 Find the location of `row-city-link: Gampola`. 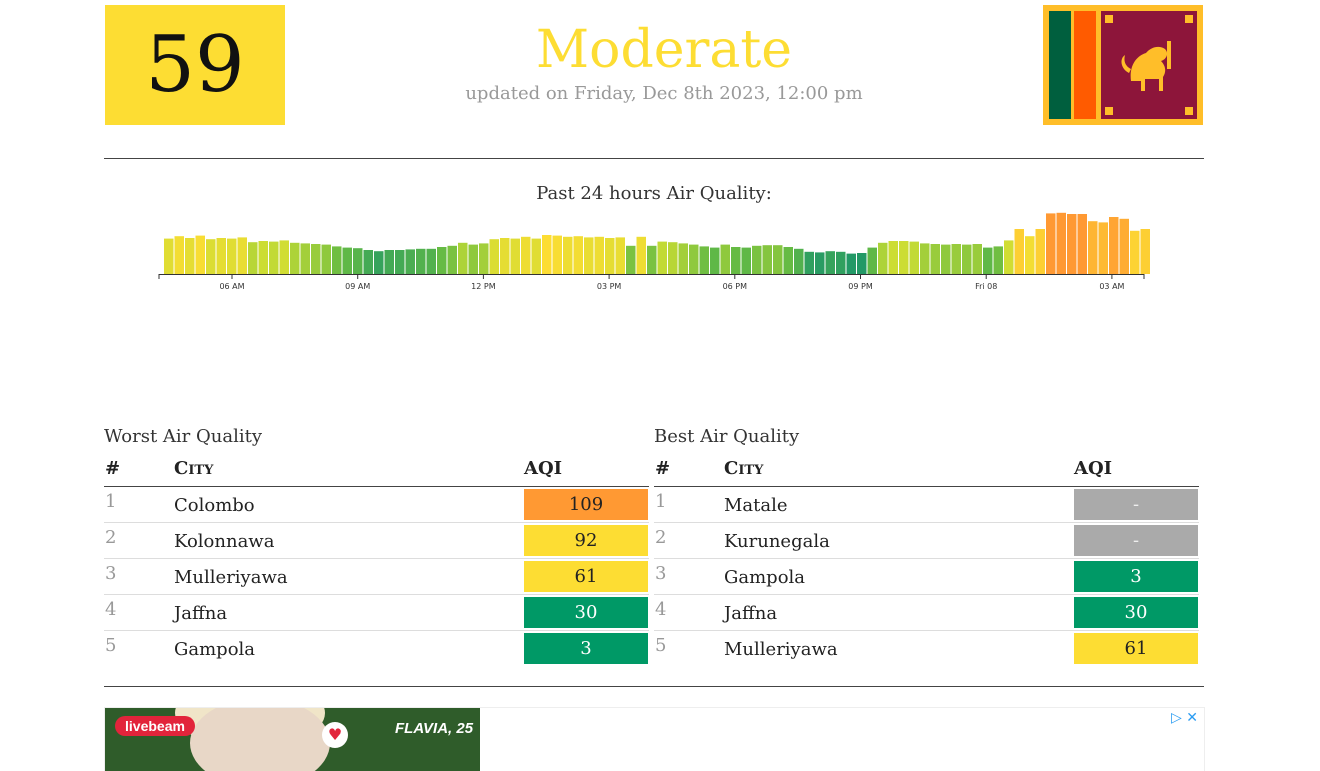

row-city-link: Gampola is located at coordinates (215, 649).